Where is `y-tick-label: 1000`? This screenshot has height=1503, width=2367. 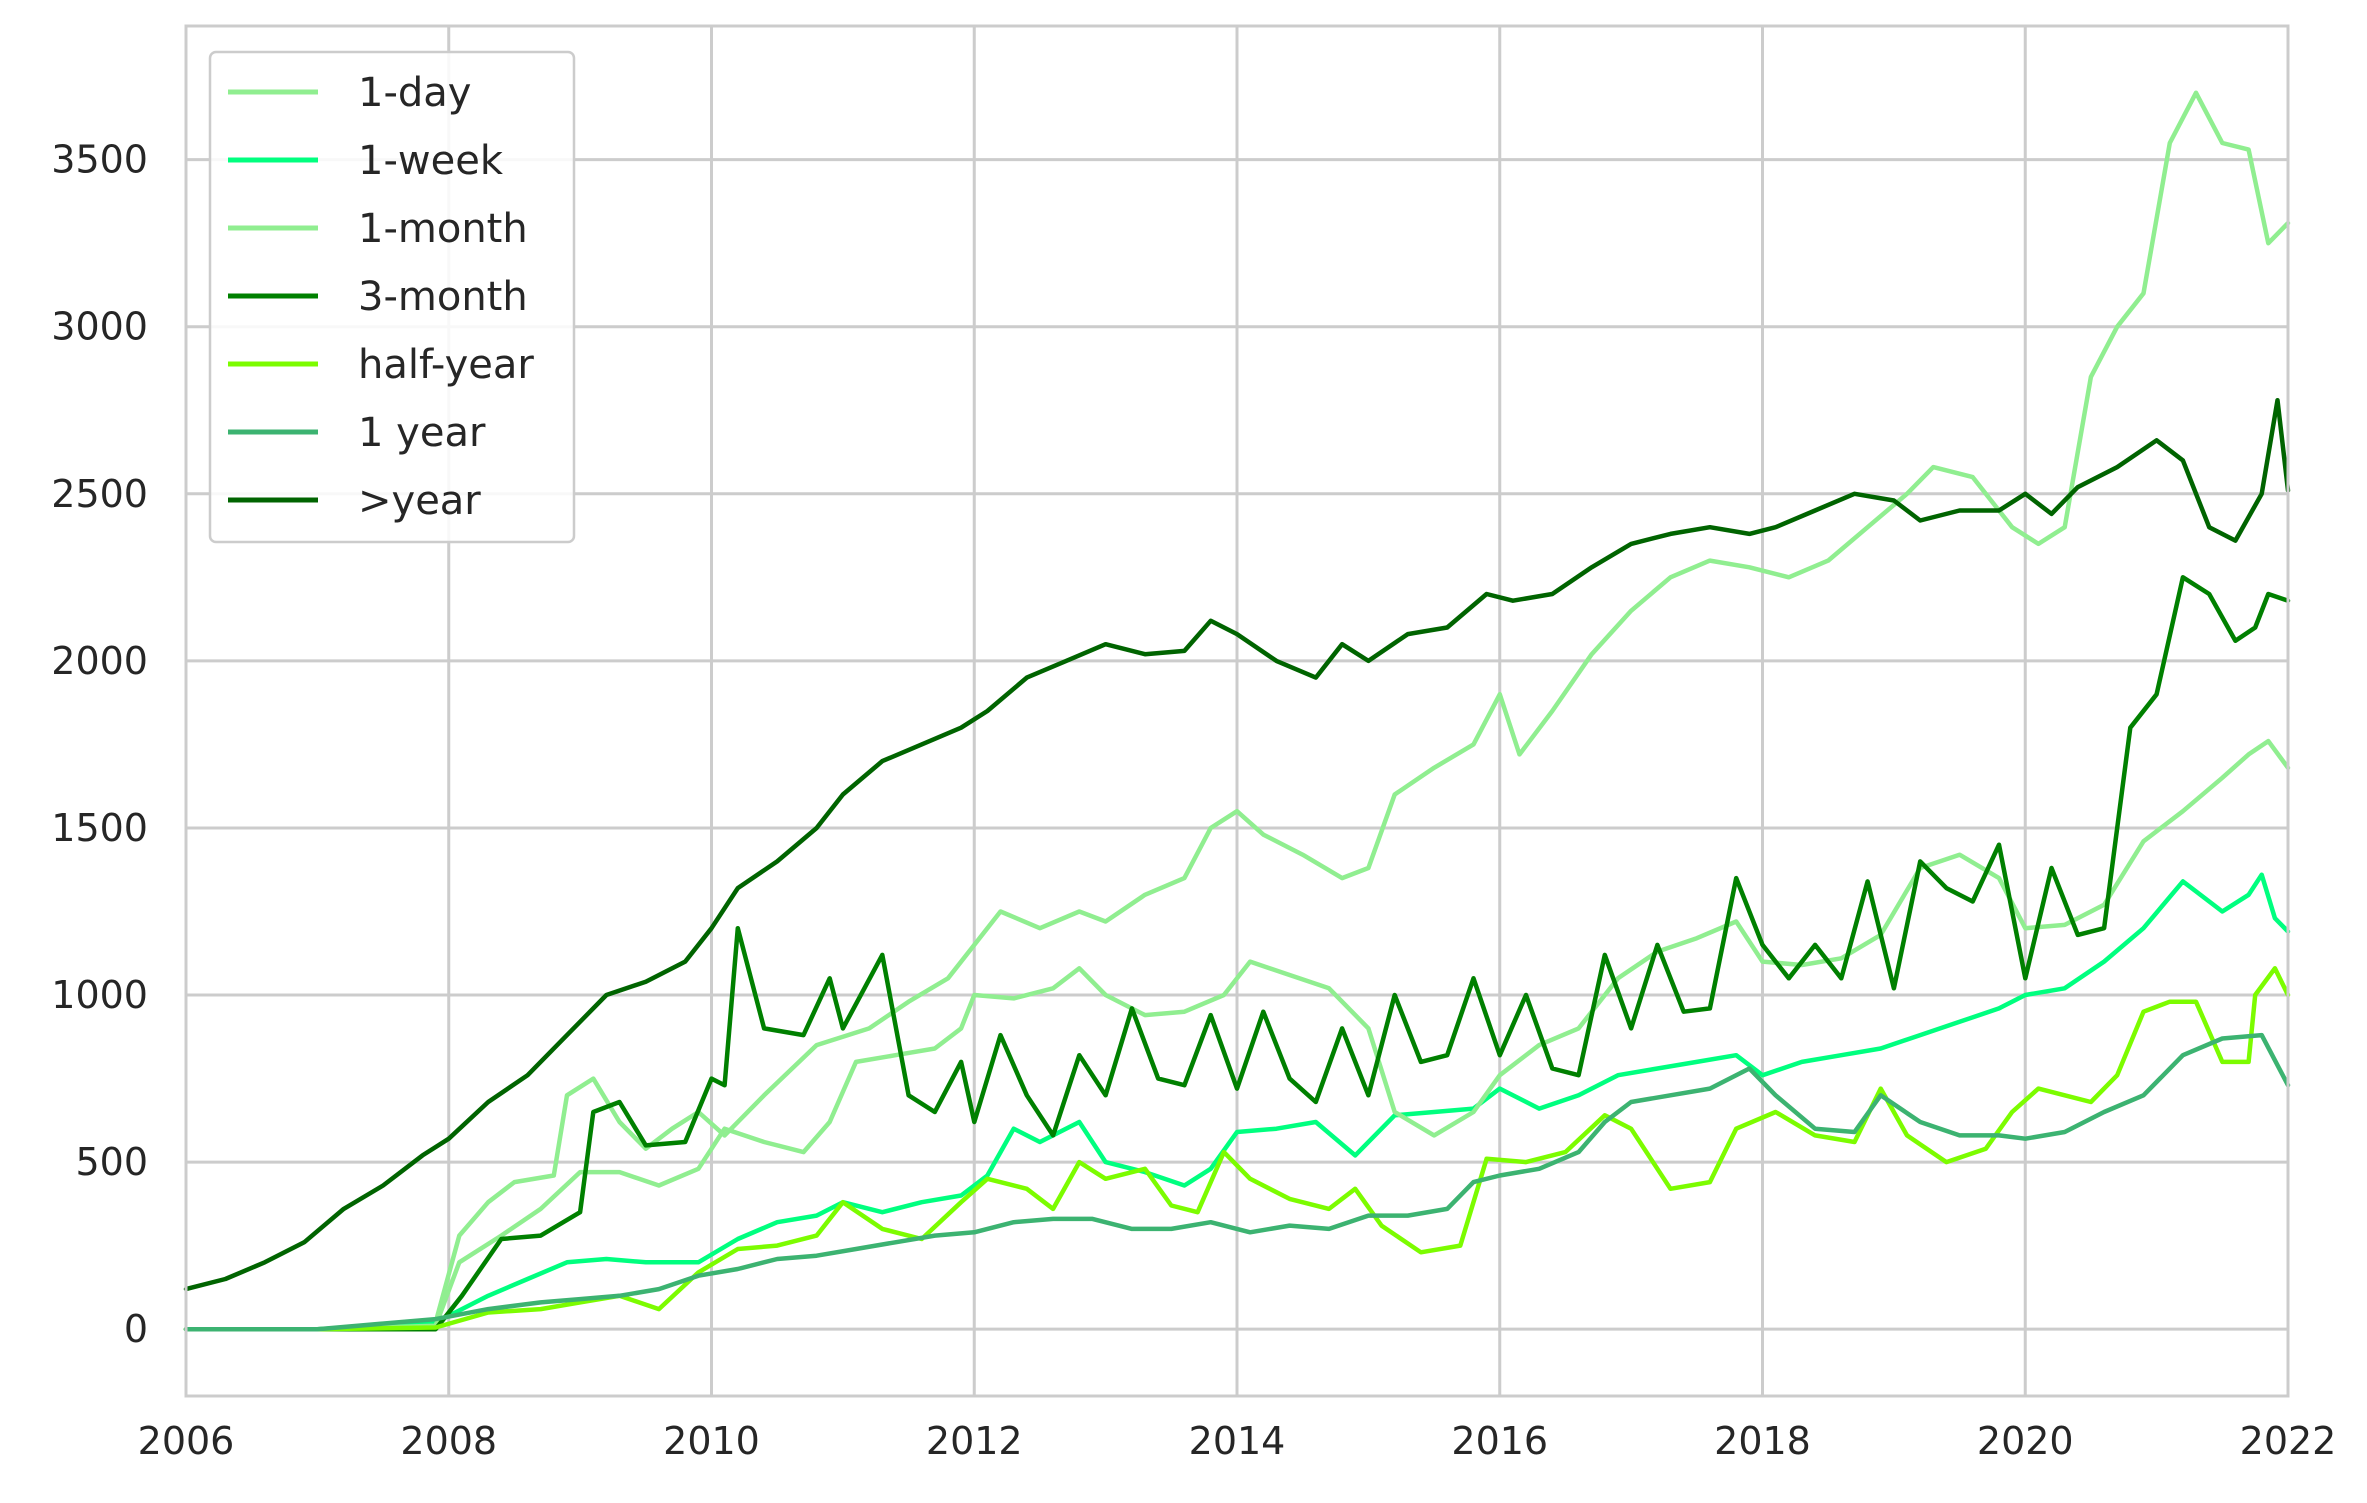
y-tick-label: 1000 is located at coordinates (99, 995).